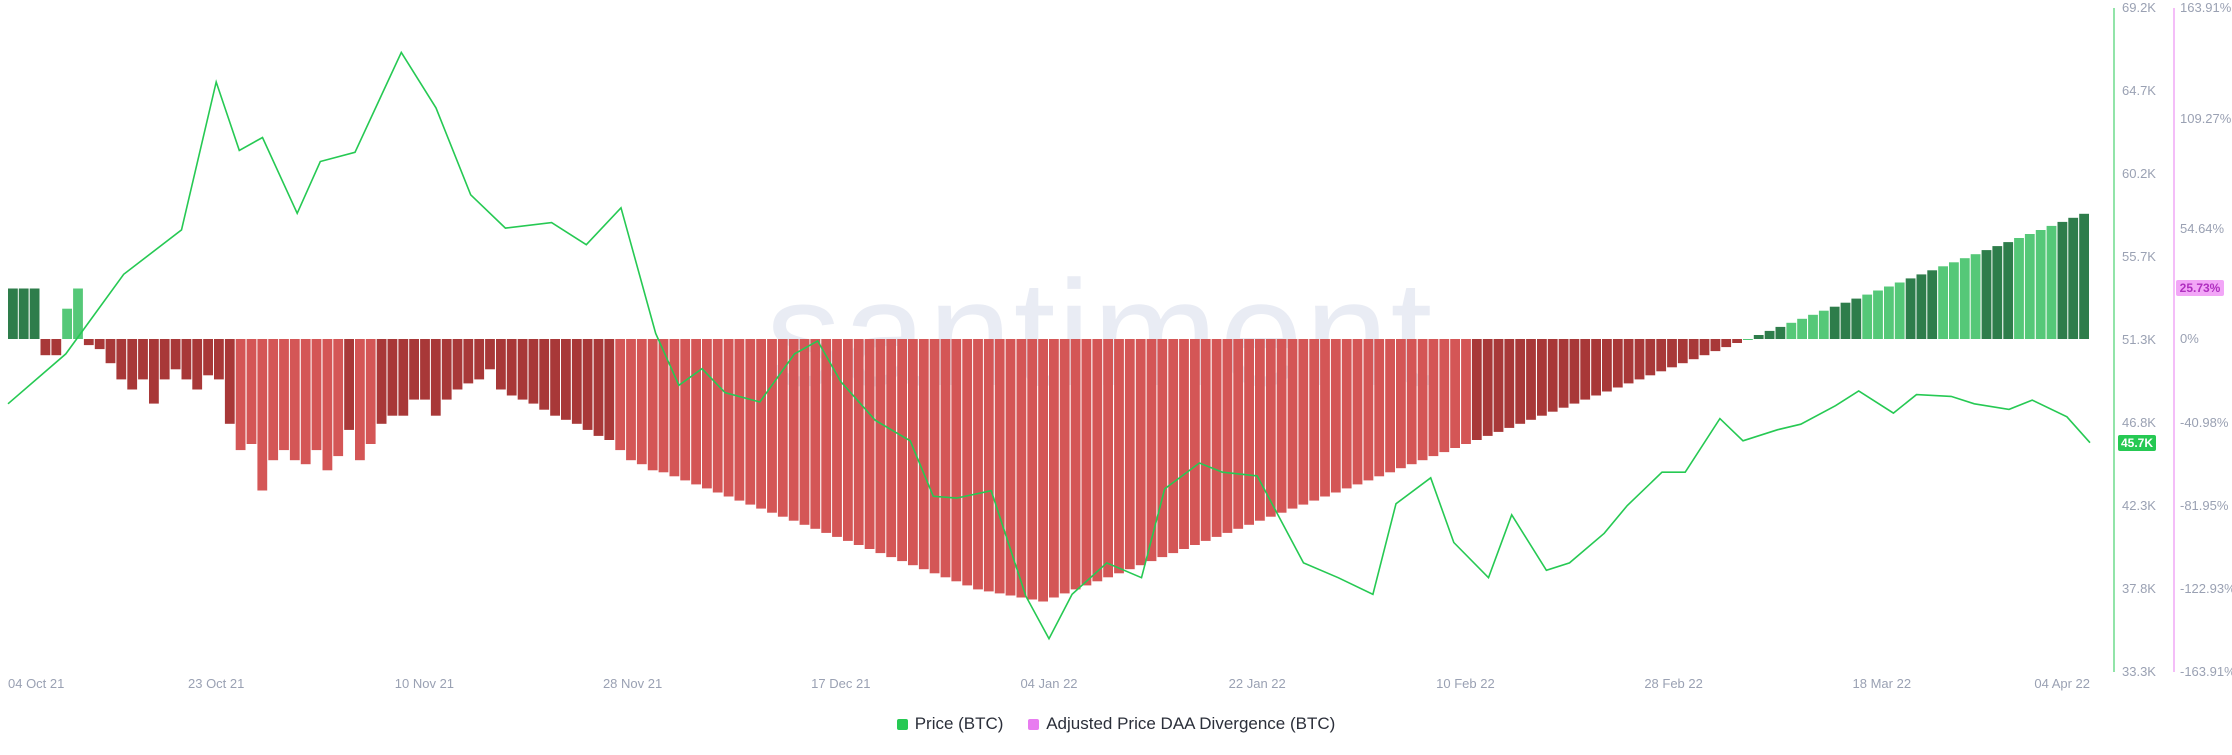 The width and height of the screenshot is (2232, 755). What do you see at coordinates (1048, 683) in the screenshot?
I see `x-tick-label: 04 Jan 22` at bounding box center [1048, 683].